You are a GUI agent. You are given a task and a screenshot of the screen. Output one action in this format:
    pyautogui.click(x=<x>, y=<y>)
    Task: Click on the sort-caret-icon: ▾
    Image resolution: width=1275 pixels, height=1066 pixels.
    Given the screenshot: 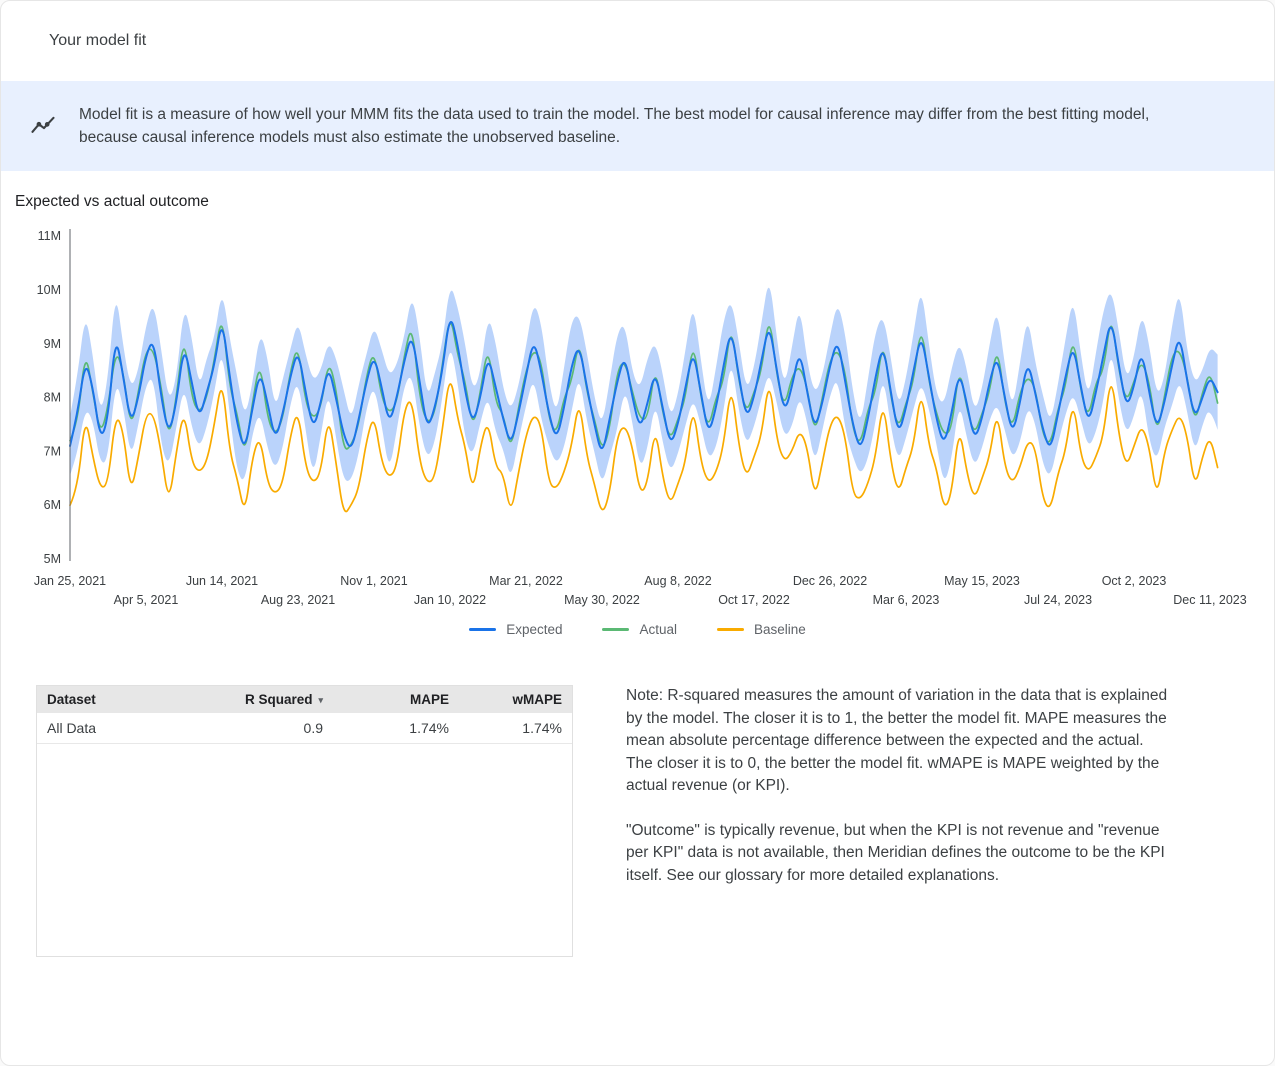 What is the action you would take?
    pyautogui.click(x=320, y=700)
    